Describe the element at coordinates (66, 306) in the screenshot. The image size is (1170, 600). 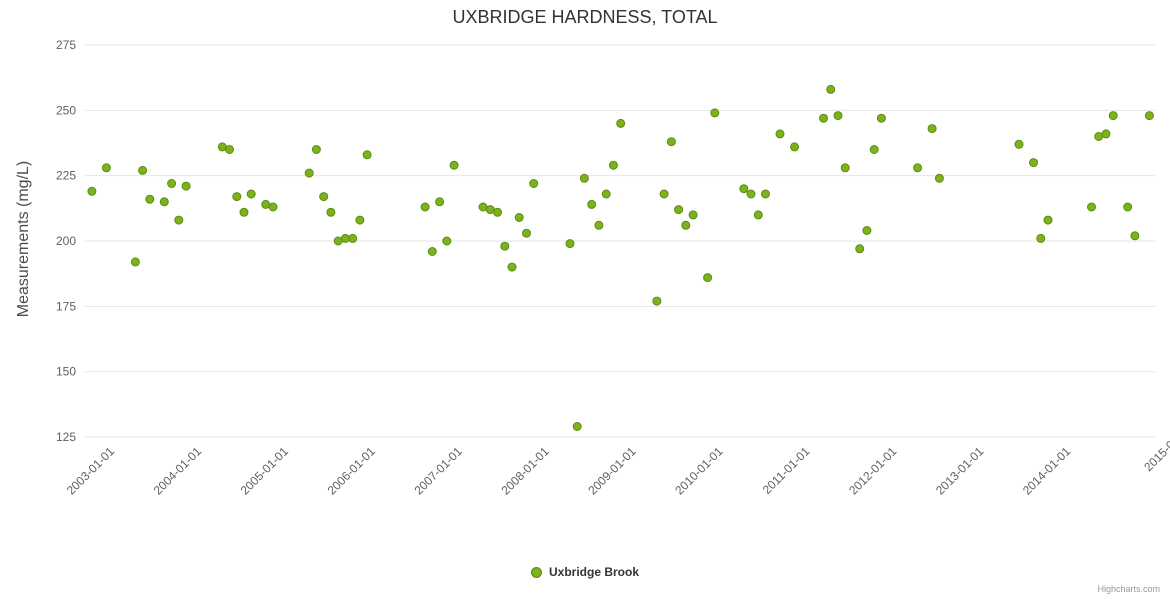
I see `y-axis-tick-label: 175` at that location.